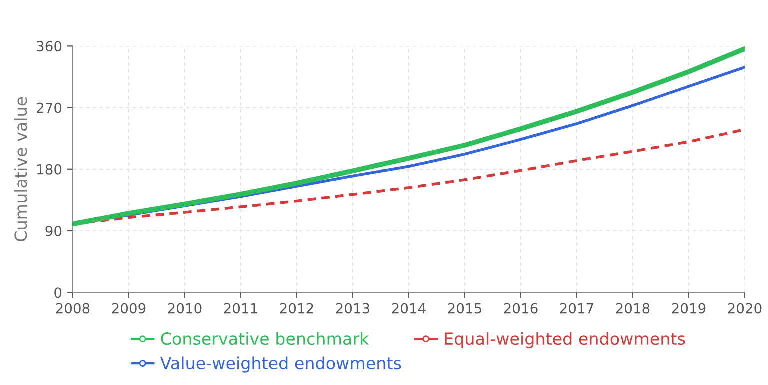  What do you see at coordinates (50, 169) in the screenshot?
I see `y-tick-label: 180` at bounding box center [50, 169].